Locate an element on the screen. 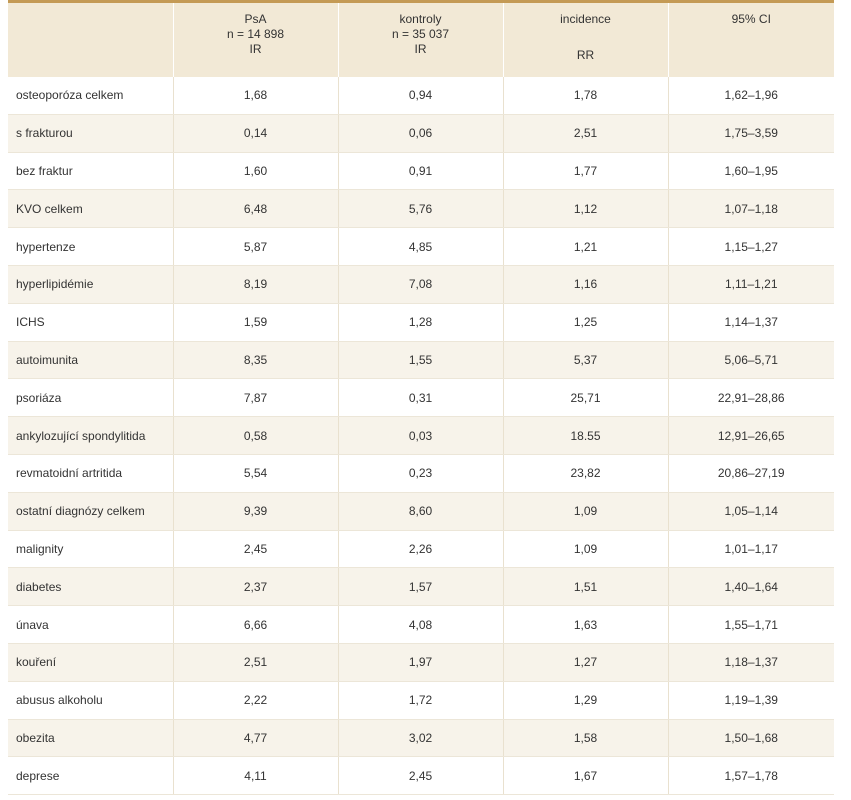 The width and height of the screenshot is (851, 800). cell-kontroly-ir: 1,55 is located at coordinates (421, 360).